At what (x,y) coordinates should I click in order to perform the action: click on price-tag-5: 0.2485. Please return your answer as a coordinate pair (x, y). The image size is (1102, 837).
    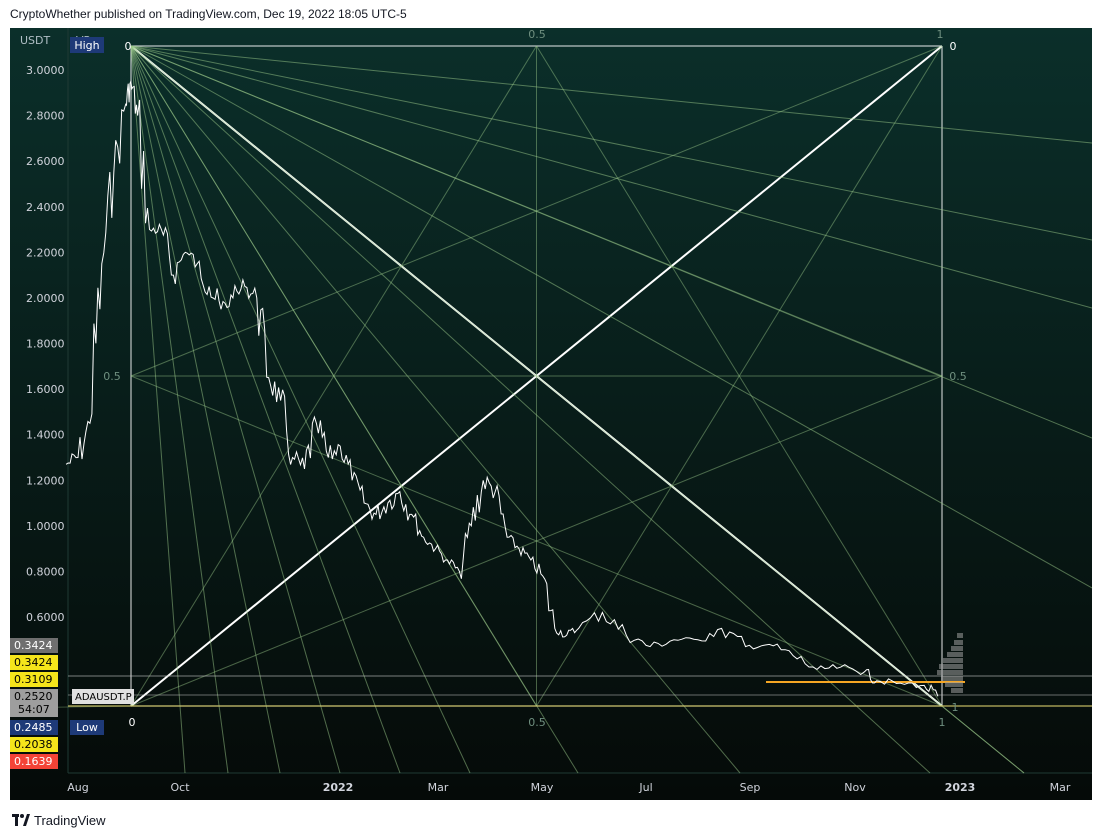
    Looking at the image, I should click on (33, 727).